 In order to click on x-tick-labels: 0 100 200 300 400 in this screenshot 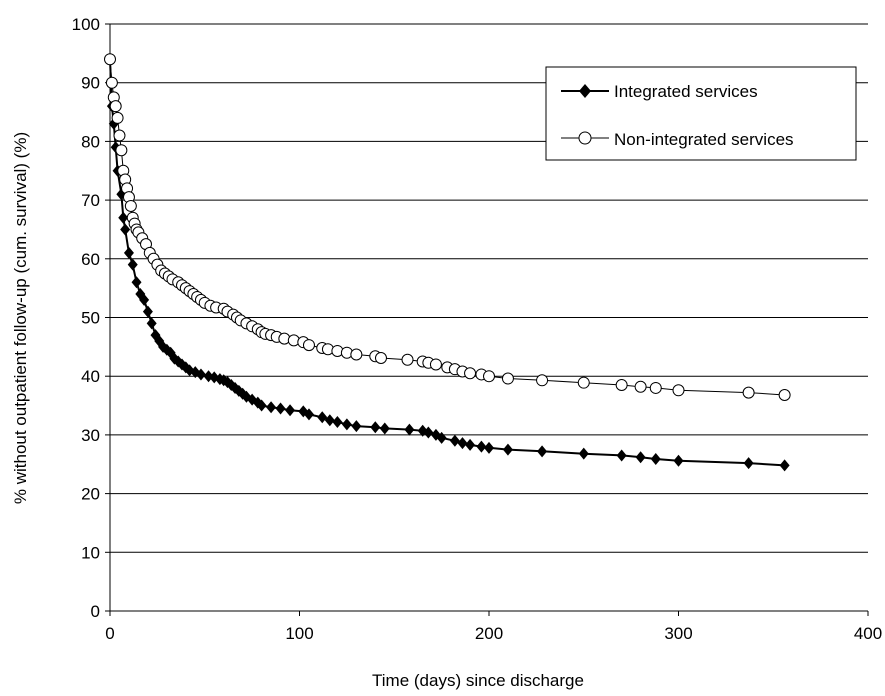, I will do `click(493, 633)`.